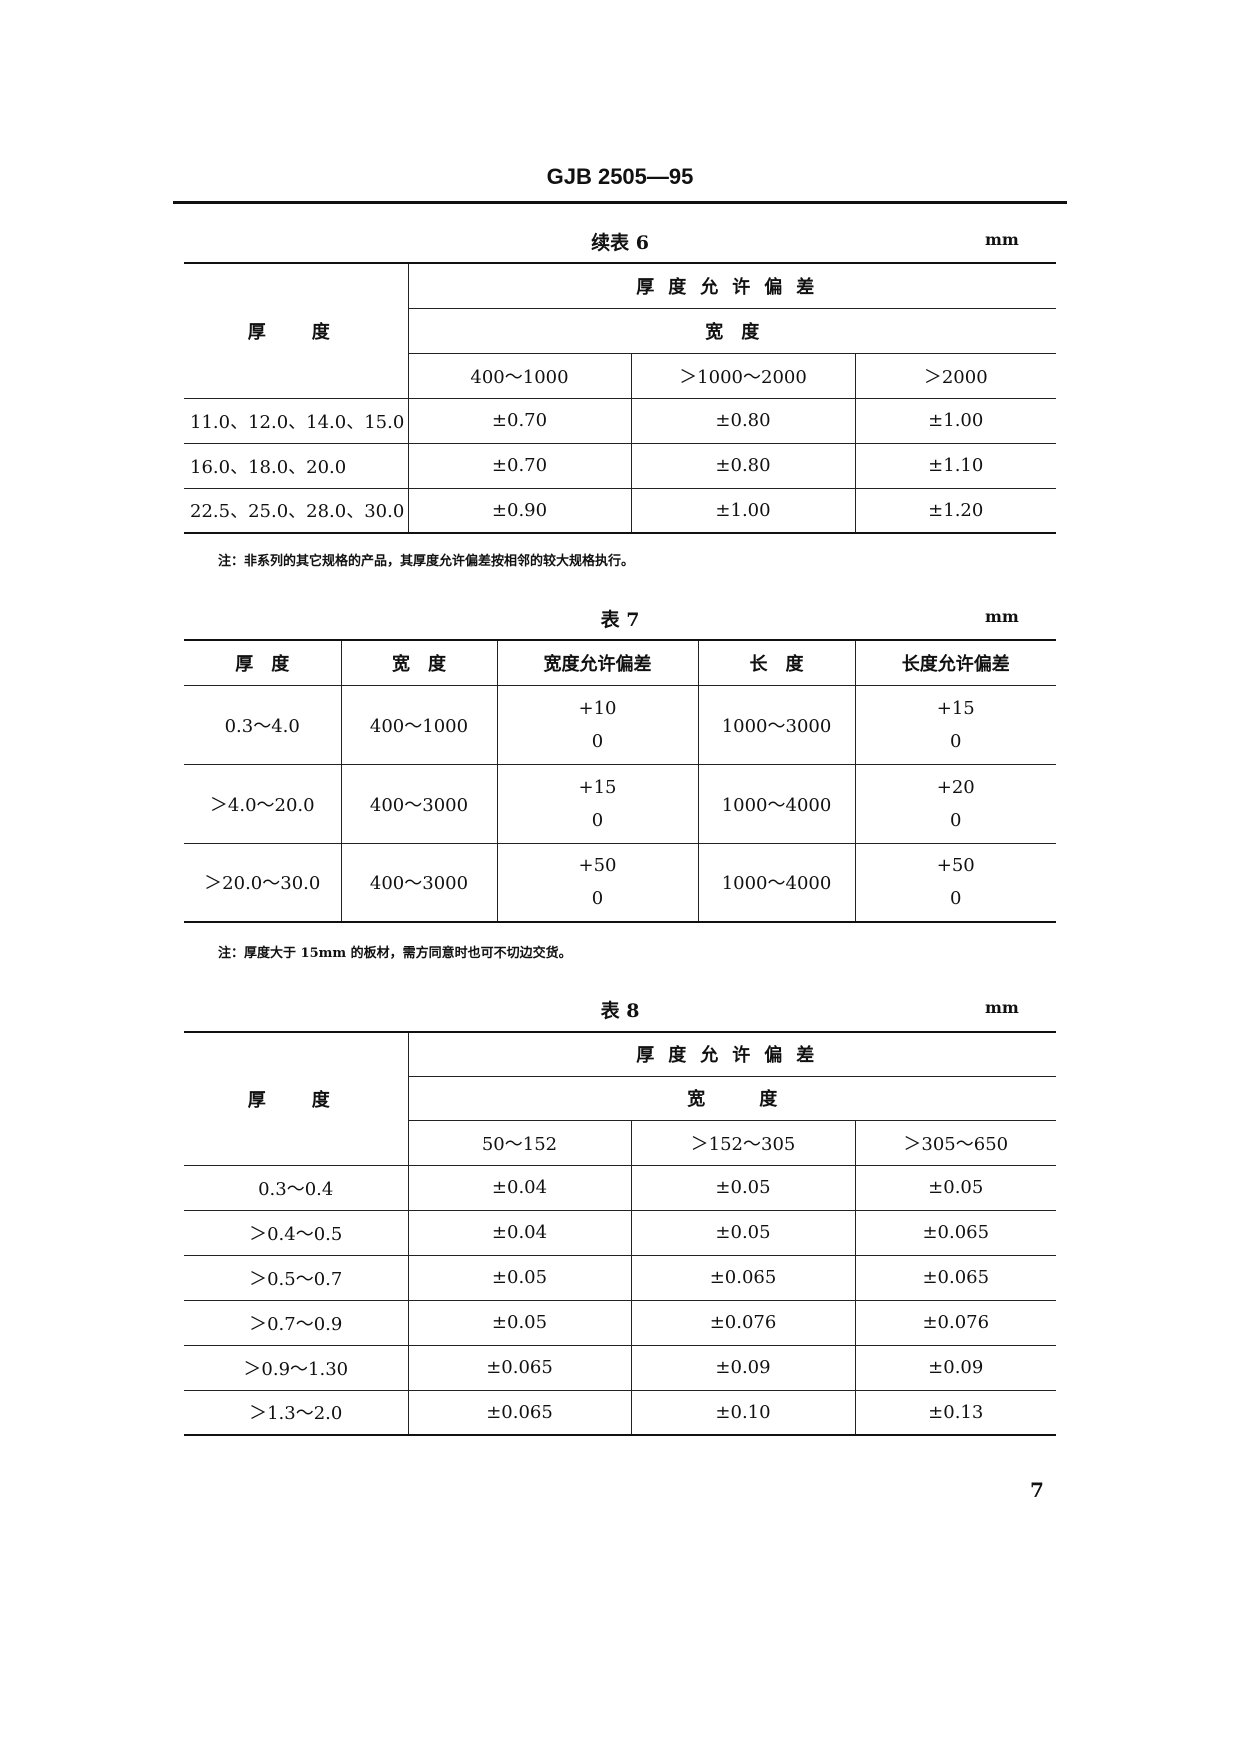  I want to click on value-cell: ±1.10, so click(955, 465).